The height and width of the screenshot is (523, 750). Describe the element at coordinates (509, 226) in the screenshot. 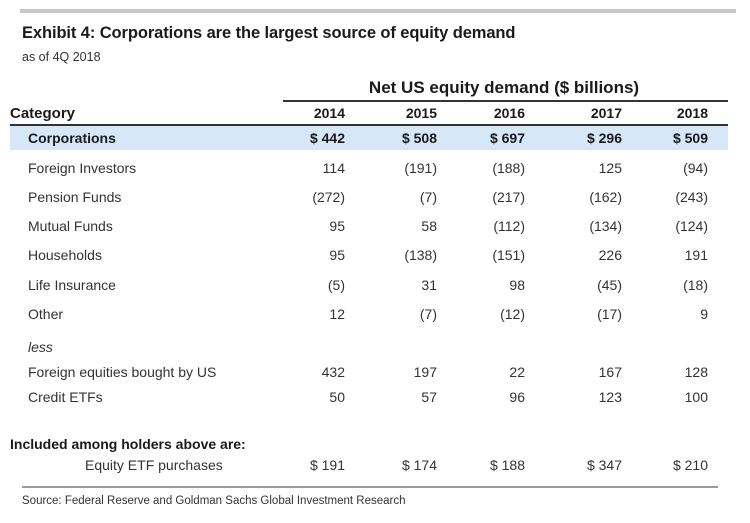

I see `cell: (112)` at that location.